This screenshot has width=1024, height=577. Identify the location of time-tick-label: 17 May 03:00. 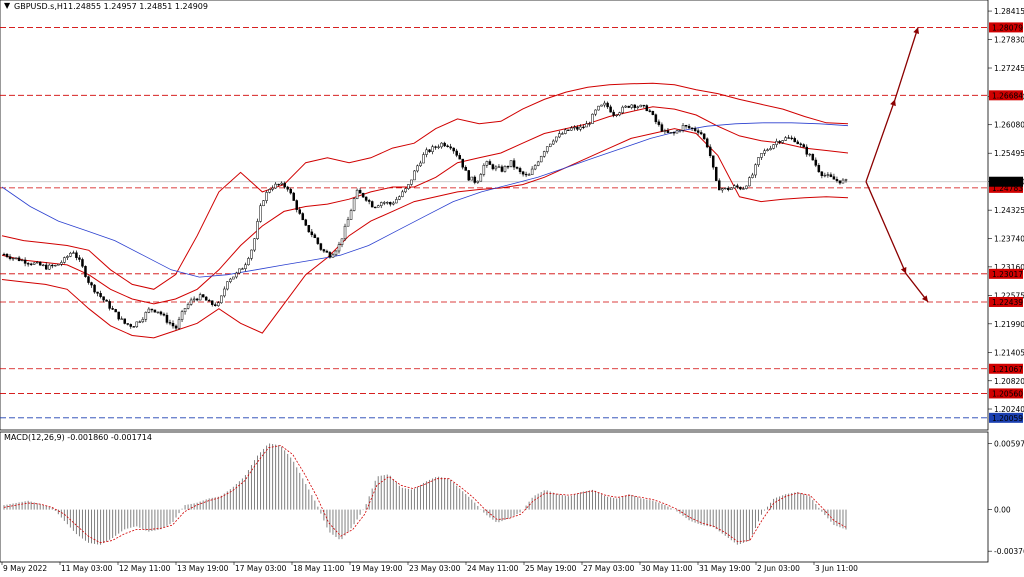
(261, 568).